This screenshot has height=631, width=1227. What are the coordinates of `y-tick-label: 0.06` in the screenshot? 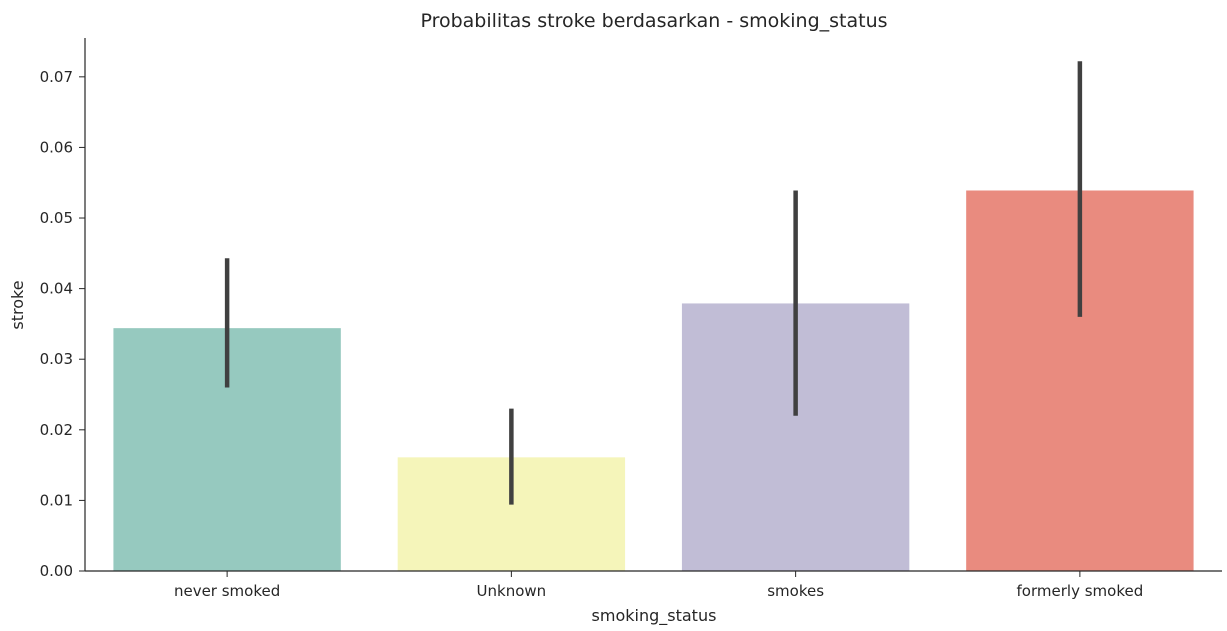 It's located at (56, 147).